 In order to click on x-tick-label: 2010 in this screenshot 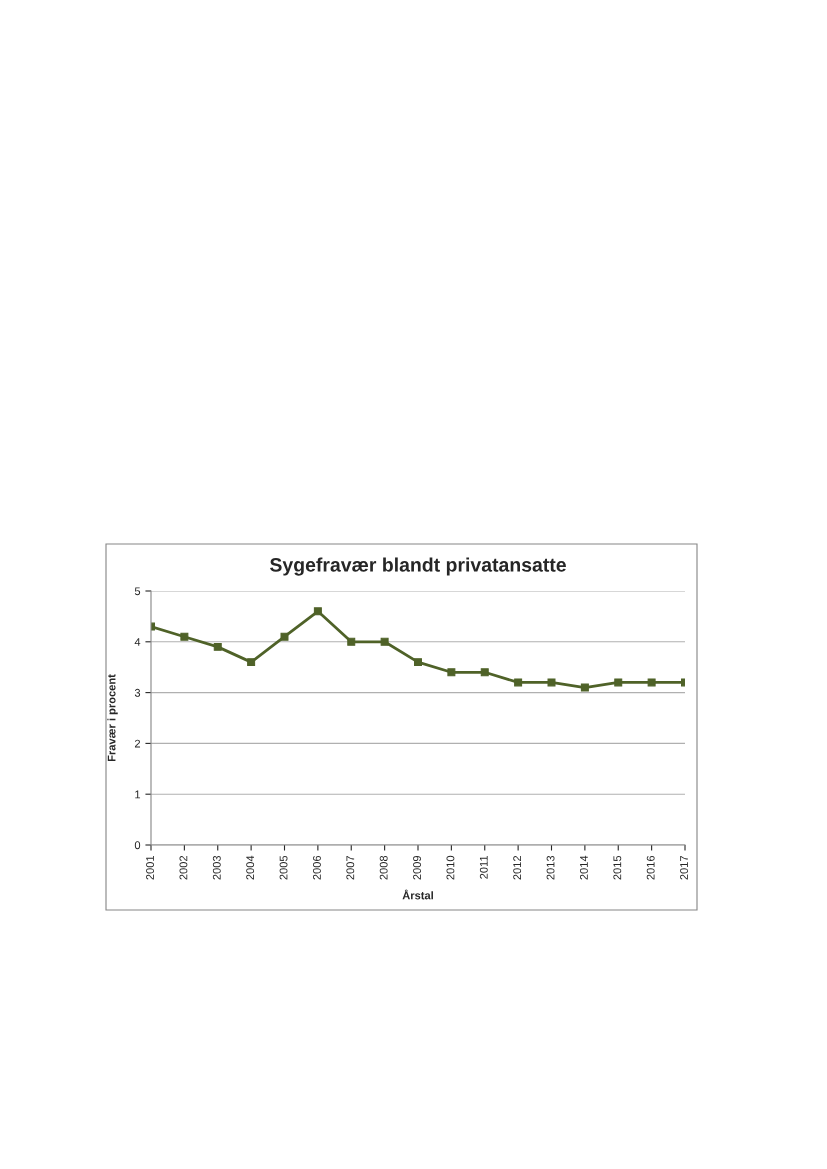, I will do `click(450, 867)`.